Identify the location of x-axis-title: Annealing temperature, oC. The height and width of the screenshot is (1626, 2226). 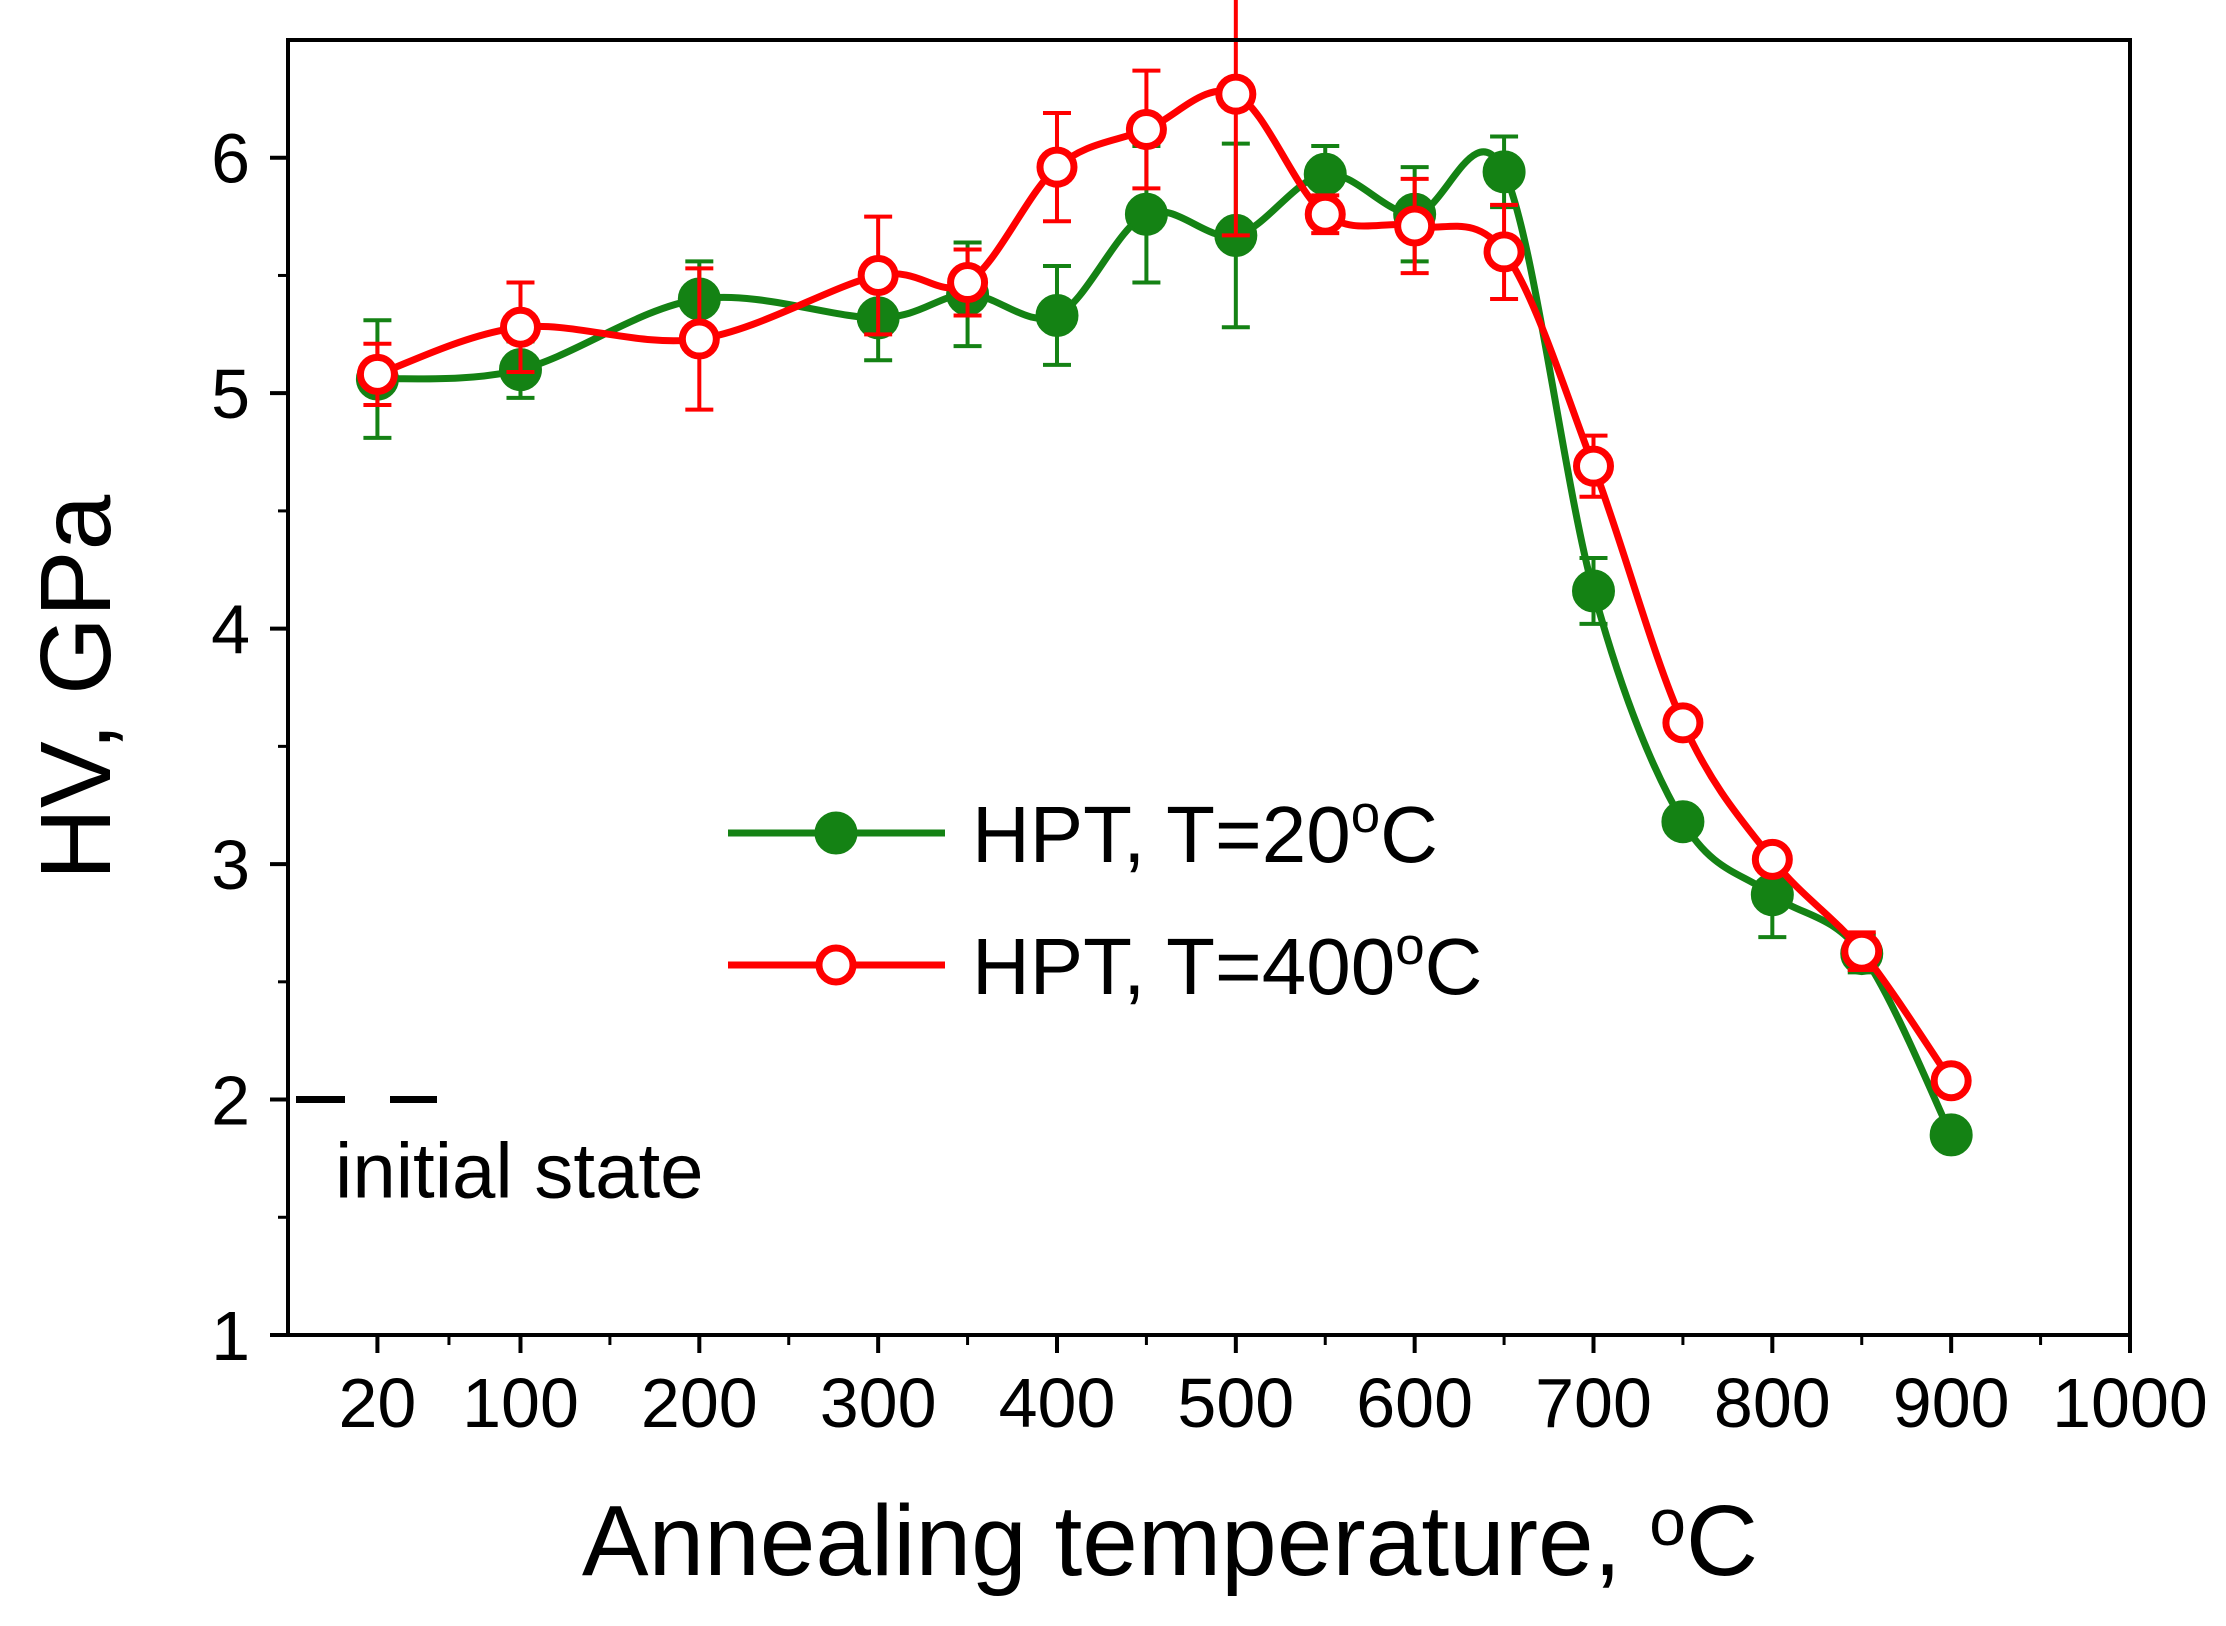
(1170, 1541).